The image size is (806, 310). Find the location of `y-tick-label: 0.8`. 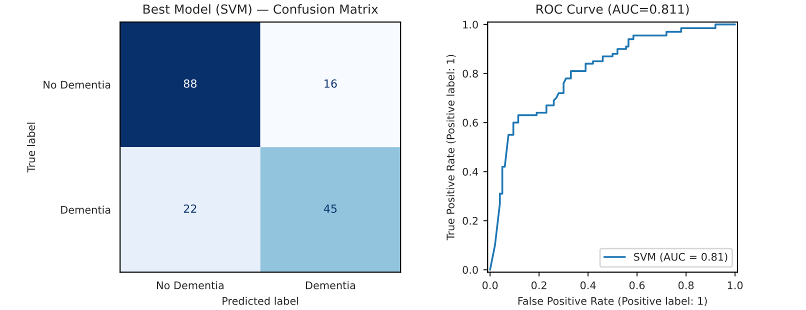

y-tick-label: 0.8 is located at coordinates (470, 74).